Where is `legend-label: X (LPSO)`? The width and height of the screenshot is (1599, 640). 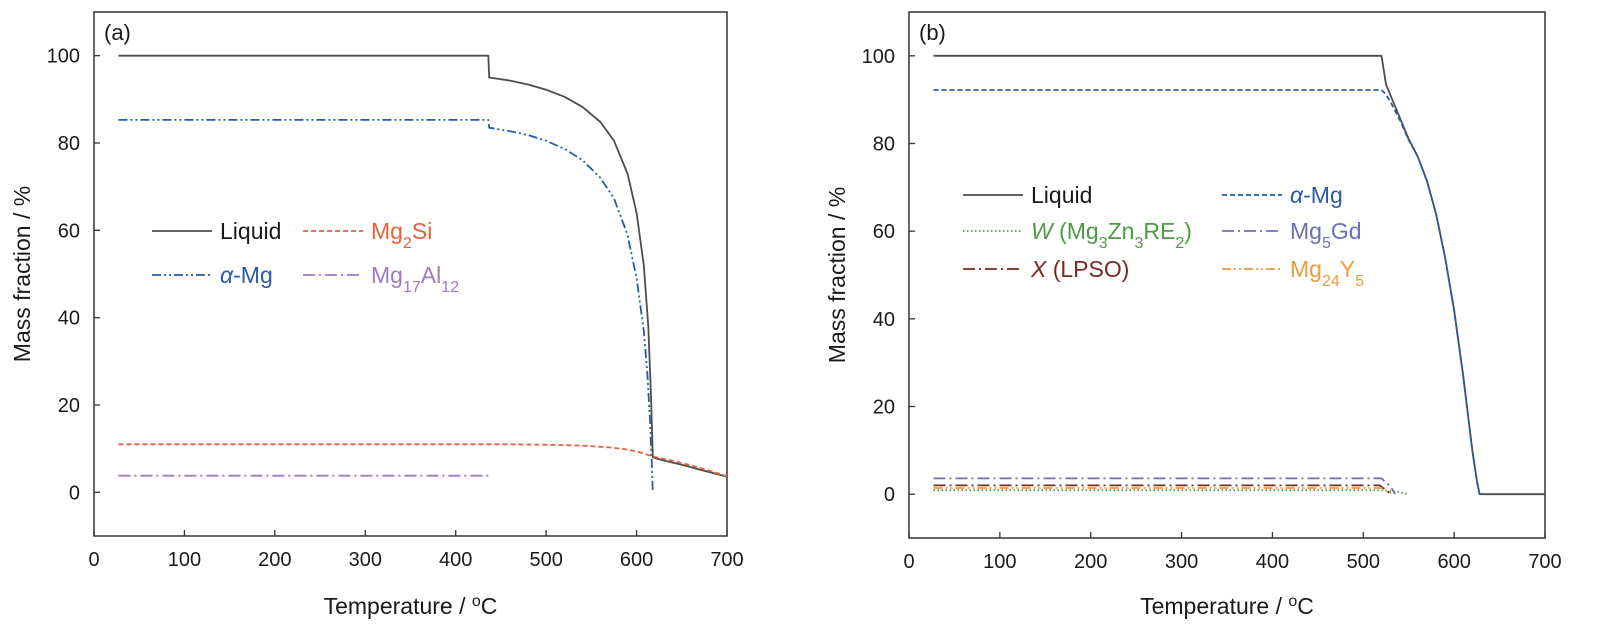
legend-label: X (LPSO) is located at coordinates (1079, 269).